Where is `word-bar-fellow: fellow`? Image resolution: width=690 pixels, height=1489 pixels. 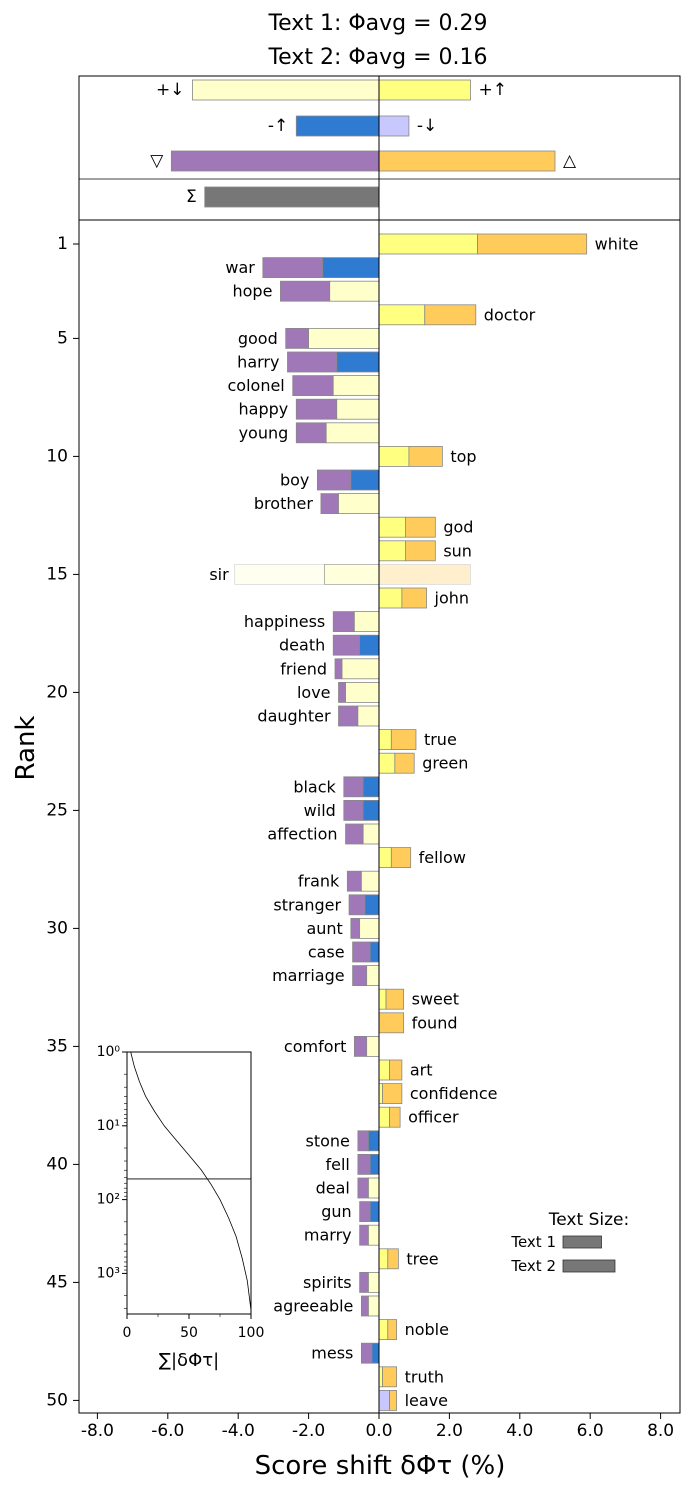
word-bar-fellow: fellow is located at coordinates (422, 857).